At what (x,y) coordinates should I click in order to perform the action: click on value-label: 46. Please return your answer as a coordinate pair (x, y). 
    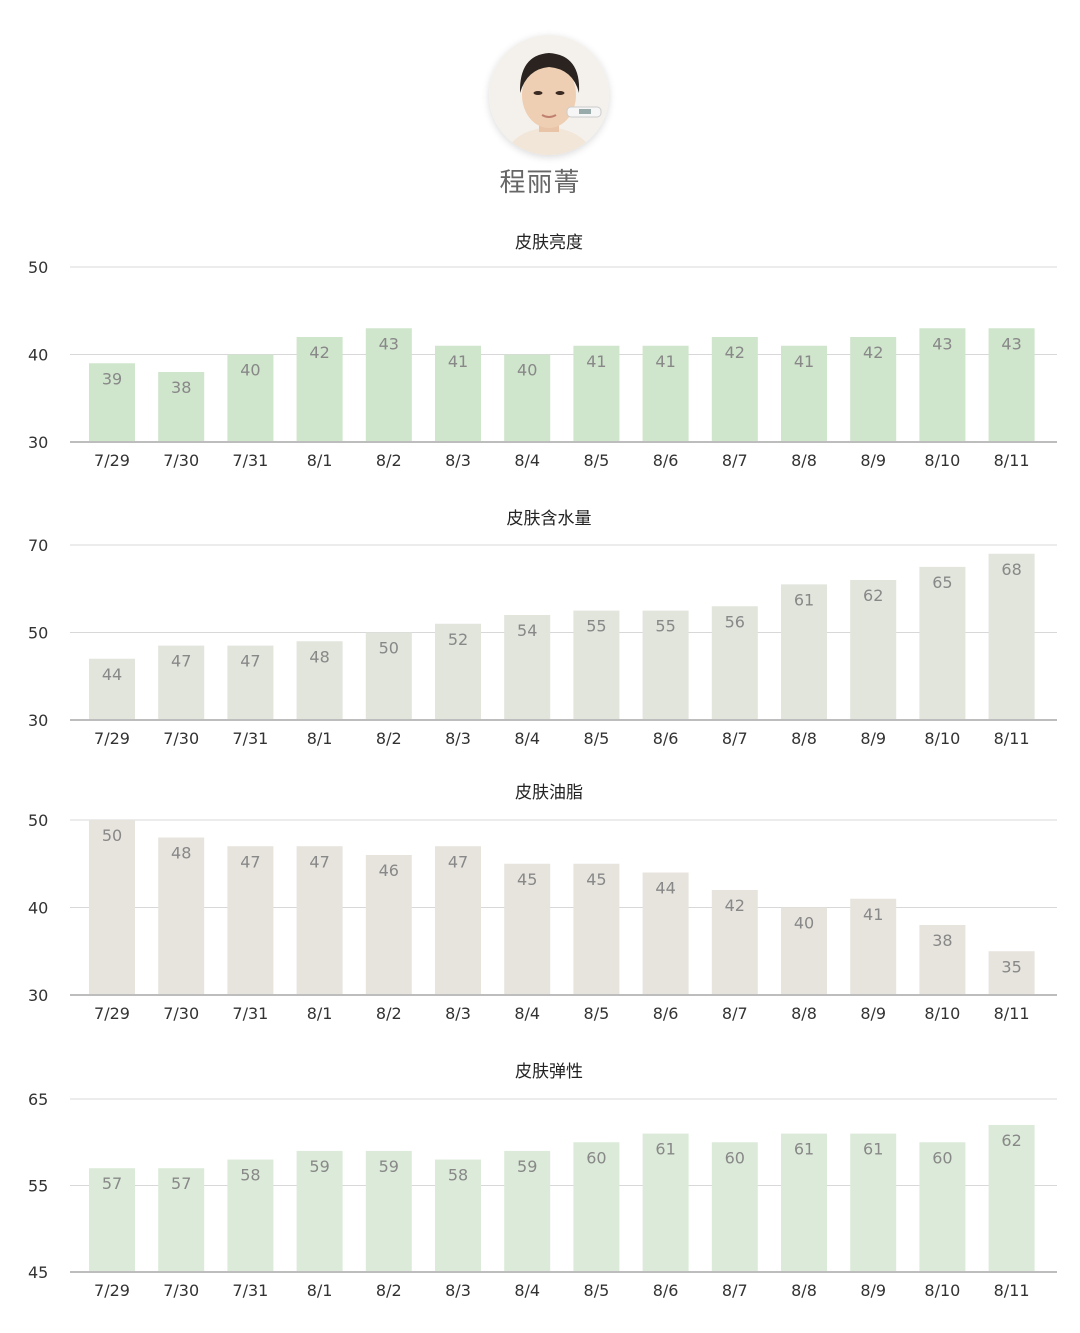
    Looking at the image, I should click on (389, 870).